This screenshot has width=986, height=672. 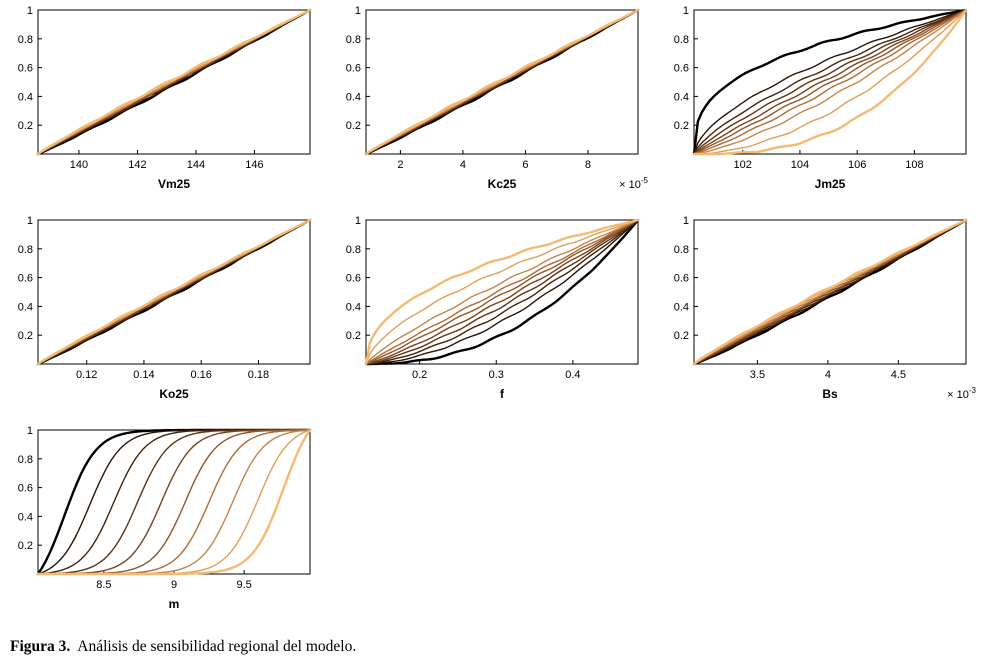 What do you see at coordinates (742, 165) in the screenshot?
I see `svg-text: 102` at bounding box center [742, 165].